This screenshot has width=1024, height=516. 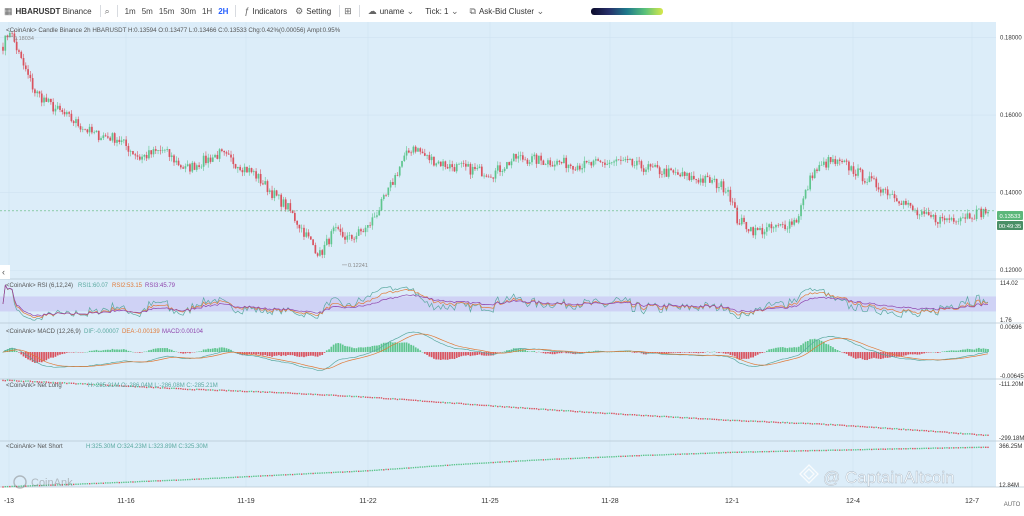 What do you see at coordinates (972, 501) in the screenshot?
I see `time-tick-label: 12-7` at bounding box center [972, 501].